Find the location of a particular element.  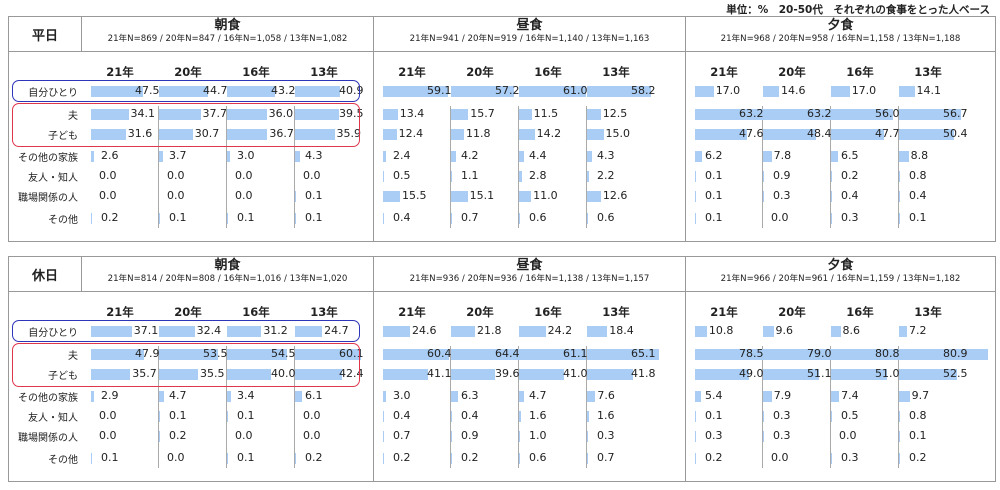

value-label: 39.6 is located at coordinates (507, 373).